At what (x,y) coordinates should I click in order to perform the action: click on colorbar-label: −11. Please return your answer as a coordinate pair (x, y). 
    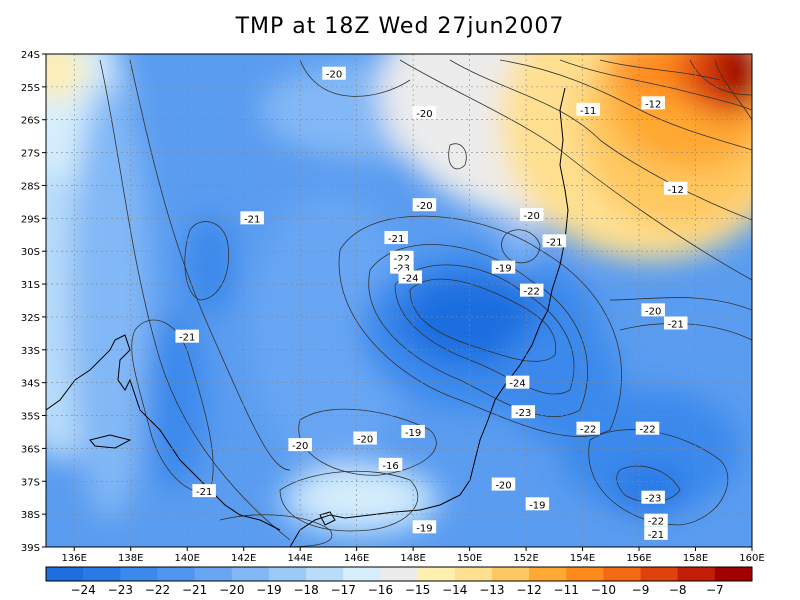
    Looking at the image, I should click on (566, 590).